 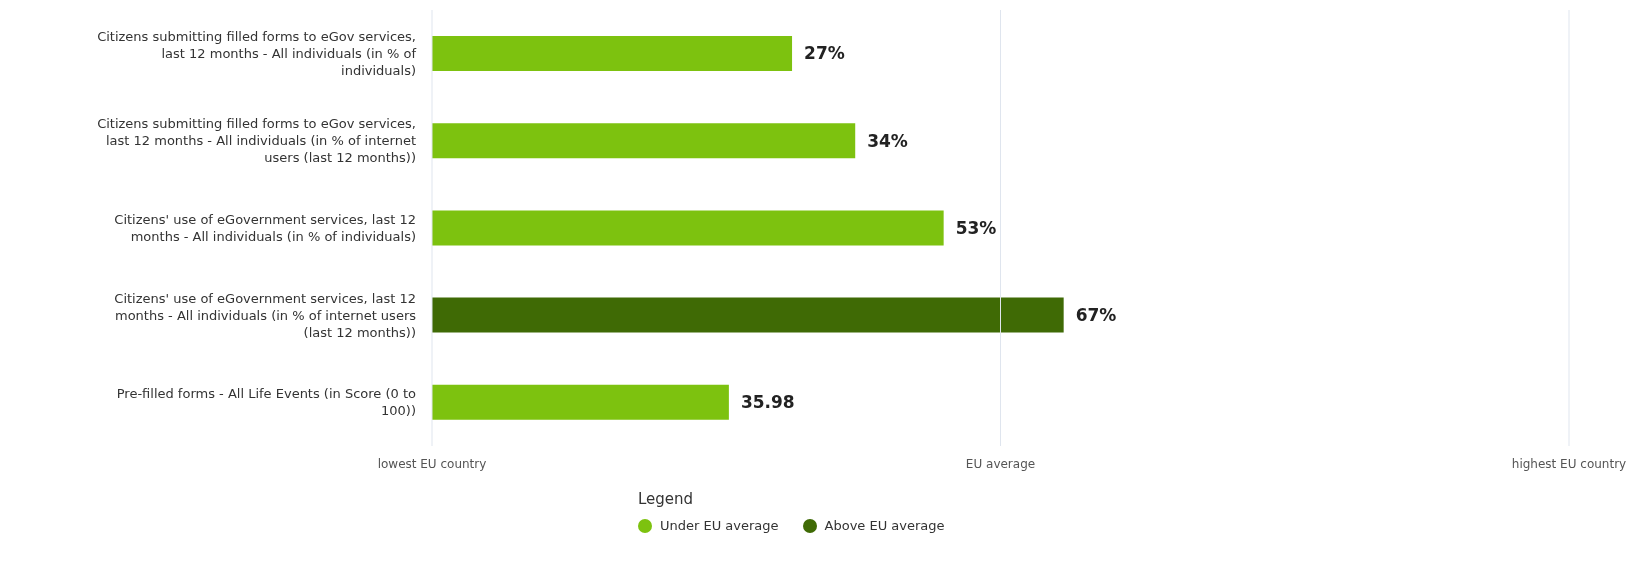 What do you see at coordinates (265, 315) in the screenshot?
I see `y-tick-label: Citizens' use of eGovernment services, last 12 months - All individuals (in % of internet users (last 12 months))` at bounding box center [265, 315].